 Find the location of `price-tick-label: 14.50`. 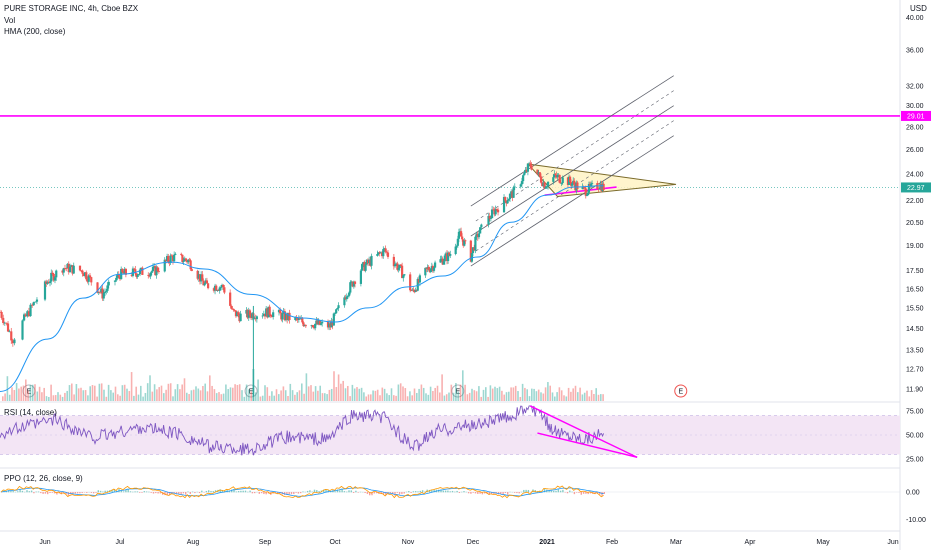

price-tick-label: 14.50 is located at coordinates (915, 329).